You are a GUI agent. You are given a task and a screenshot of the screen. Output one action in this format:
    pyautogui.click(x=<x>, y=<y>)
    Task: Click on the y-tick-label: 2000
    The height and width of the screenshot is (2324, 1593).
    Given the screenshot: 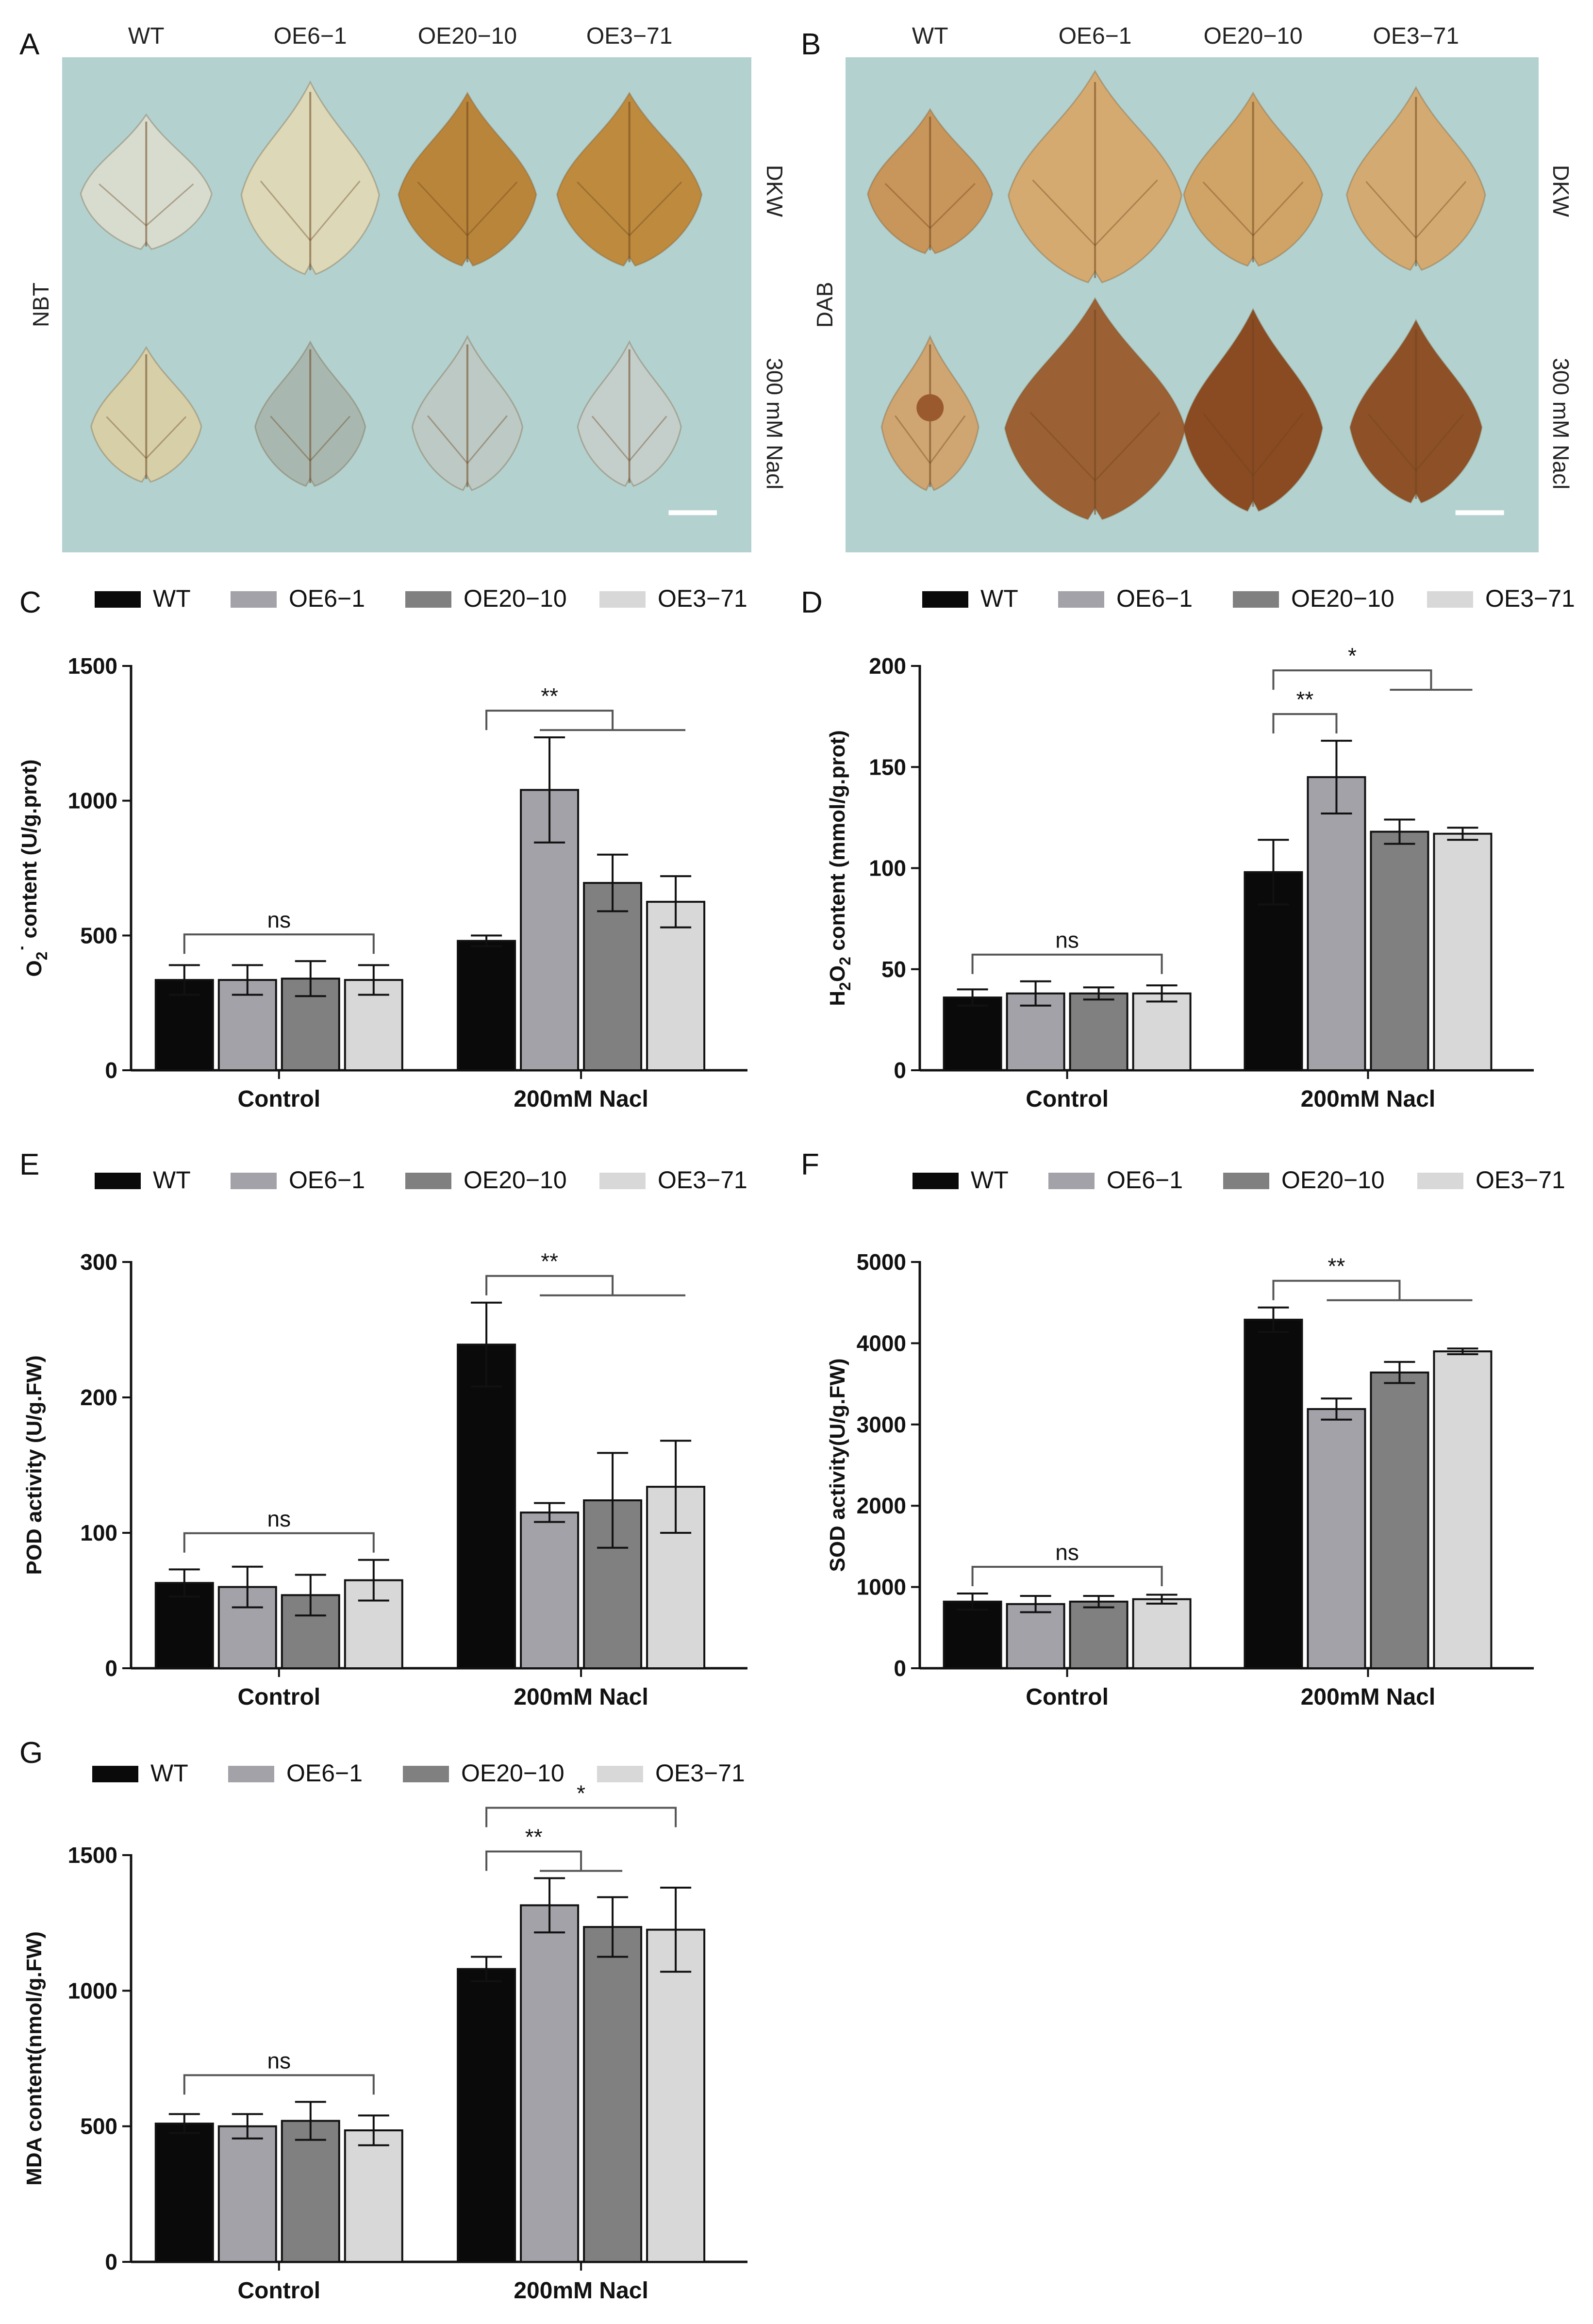 What is the action you would take?
    pyautogui.click(x=881, y=1505)
    